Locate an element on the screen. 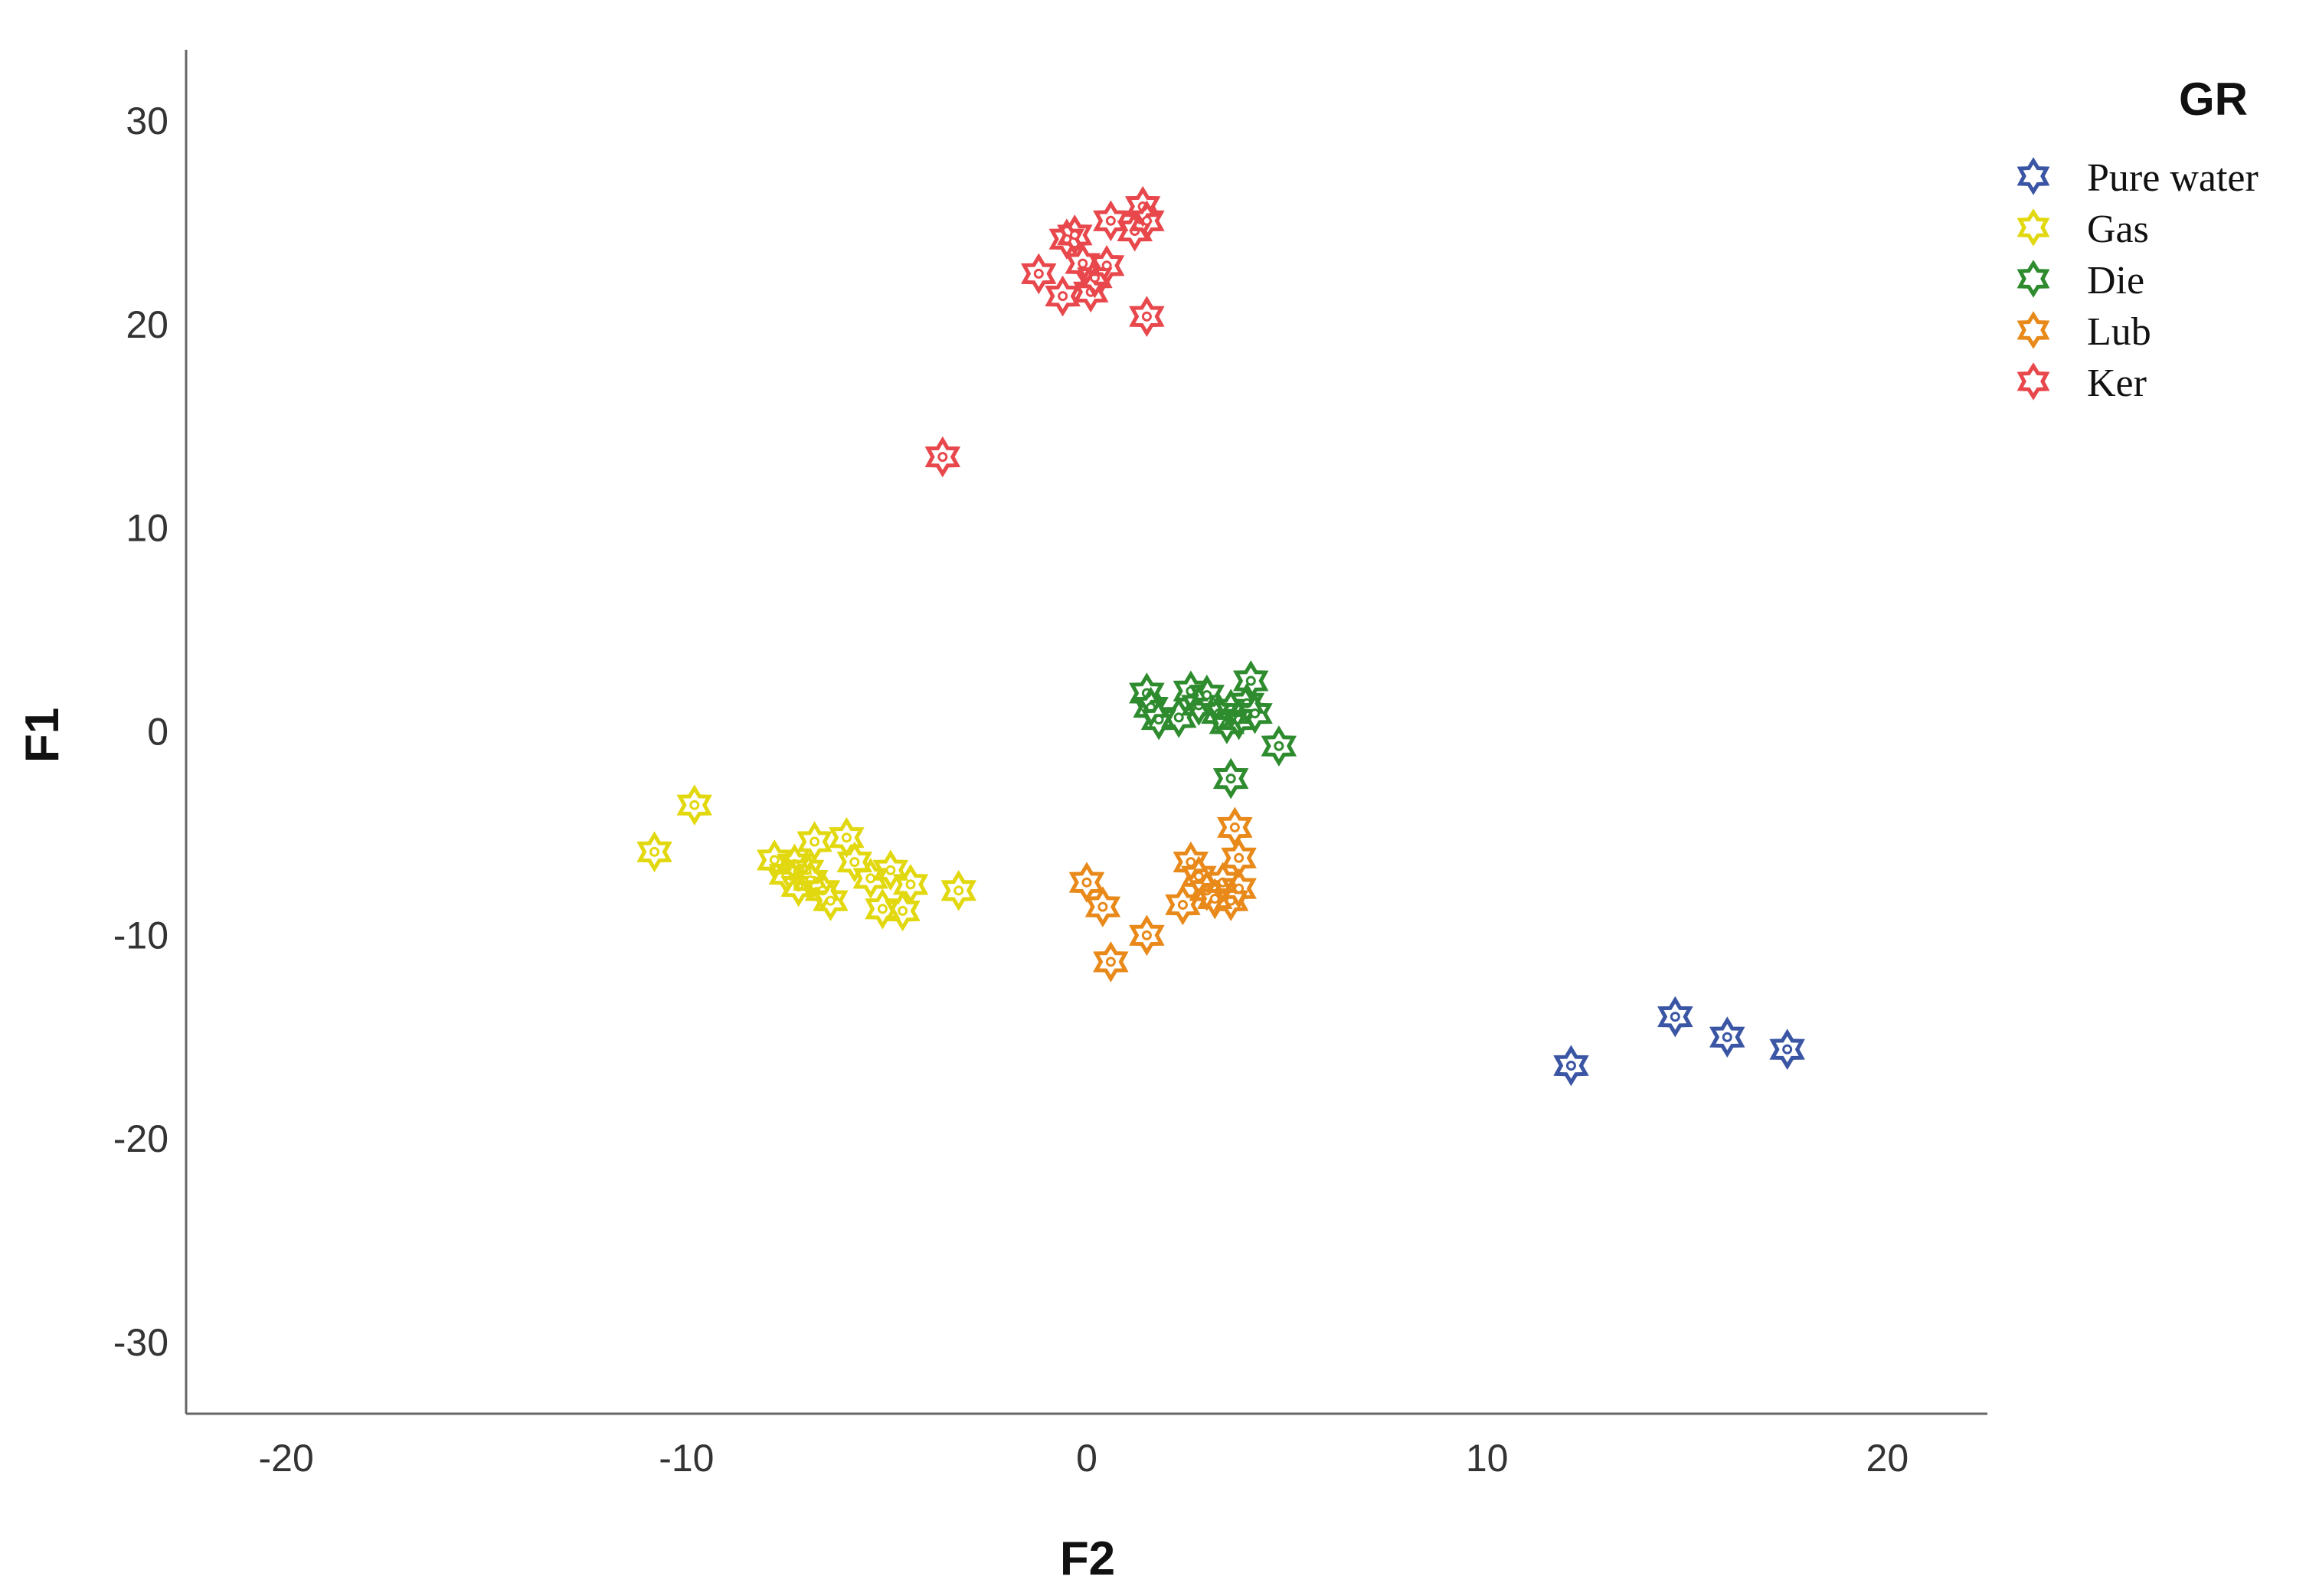 This screenshot has height=1596, width=2306. series-pure-water is located at coordinates (1679, 1041).